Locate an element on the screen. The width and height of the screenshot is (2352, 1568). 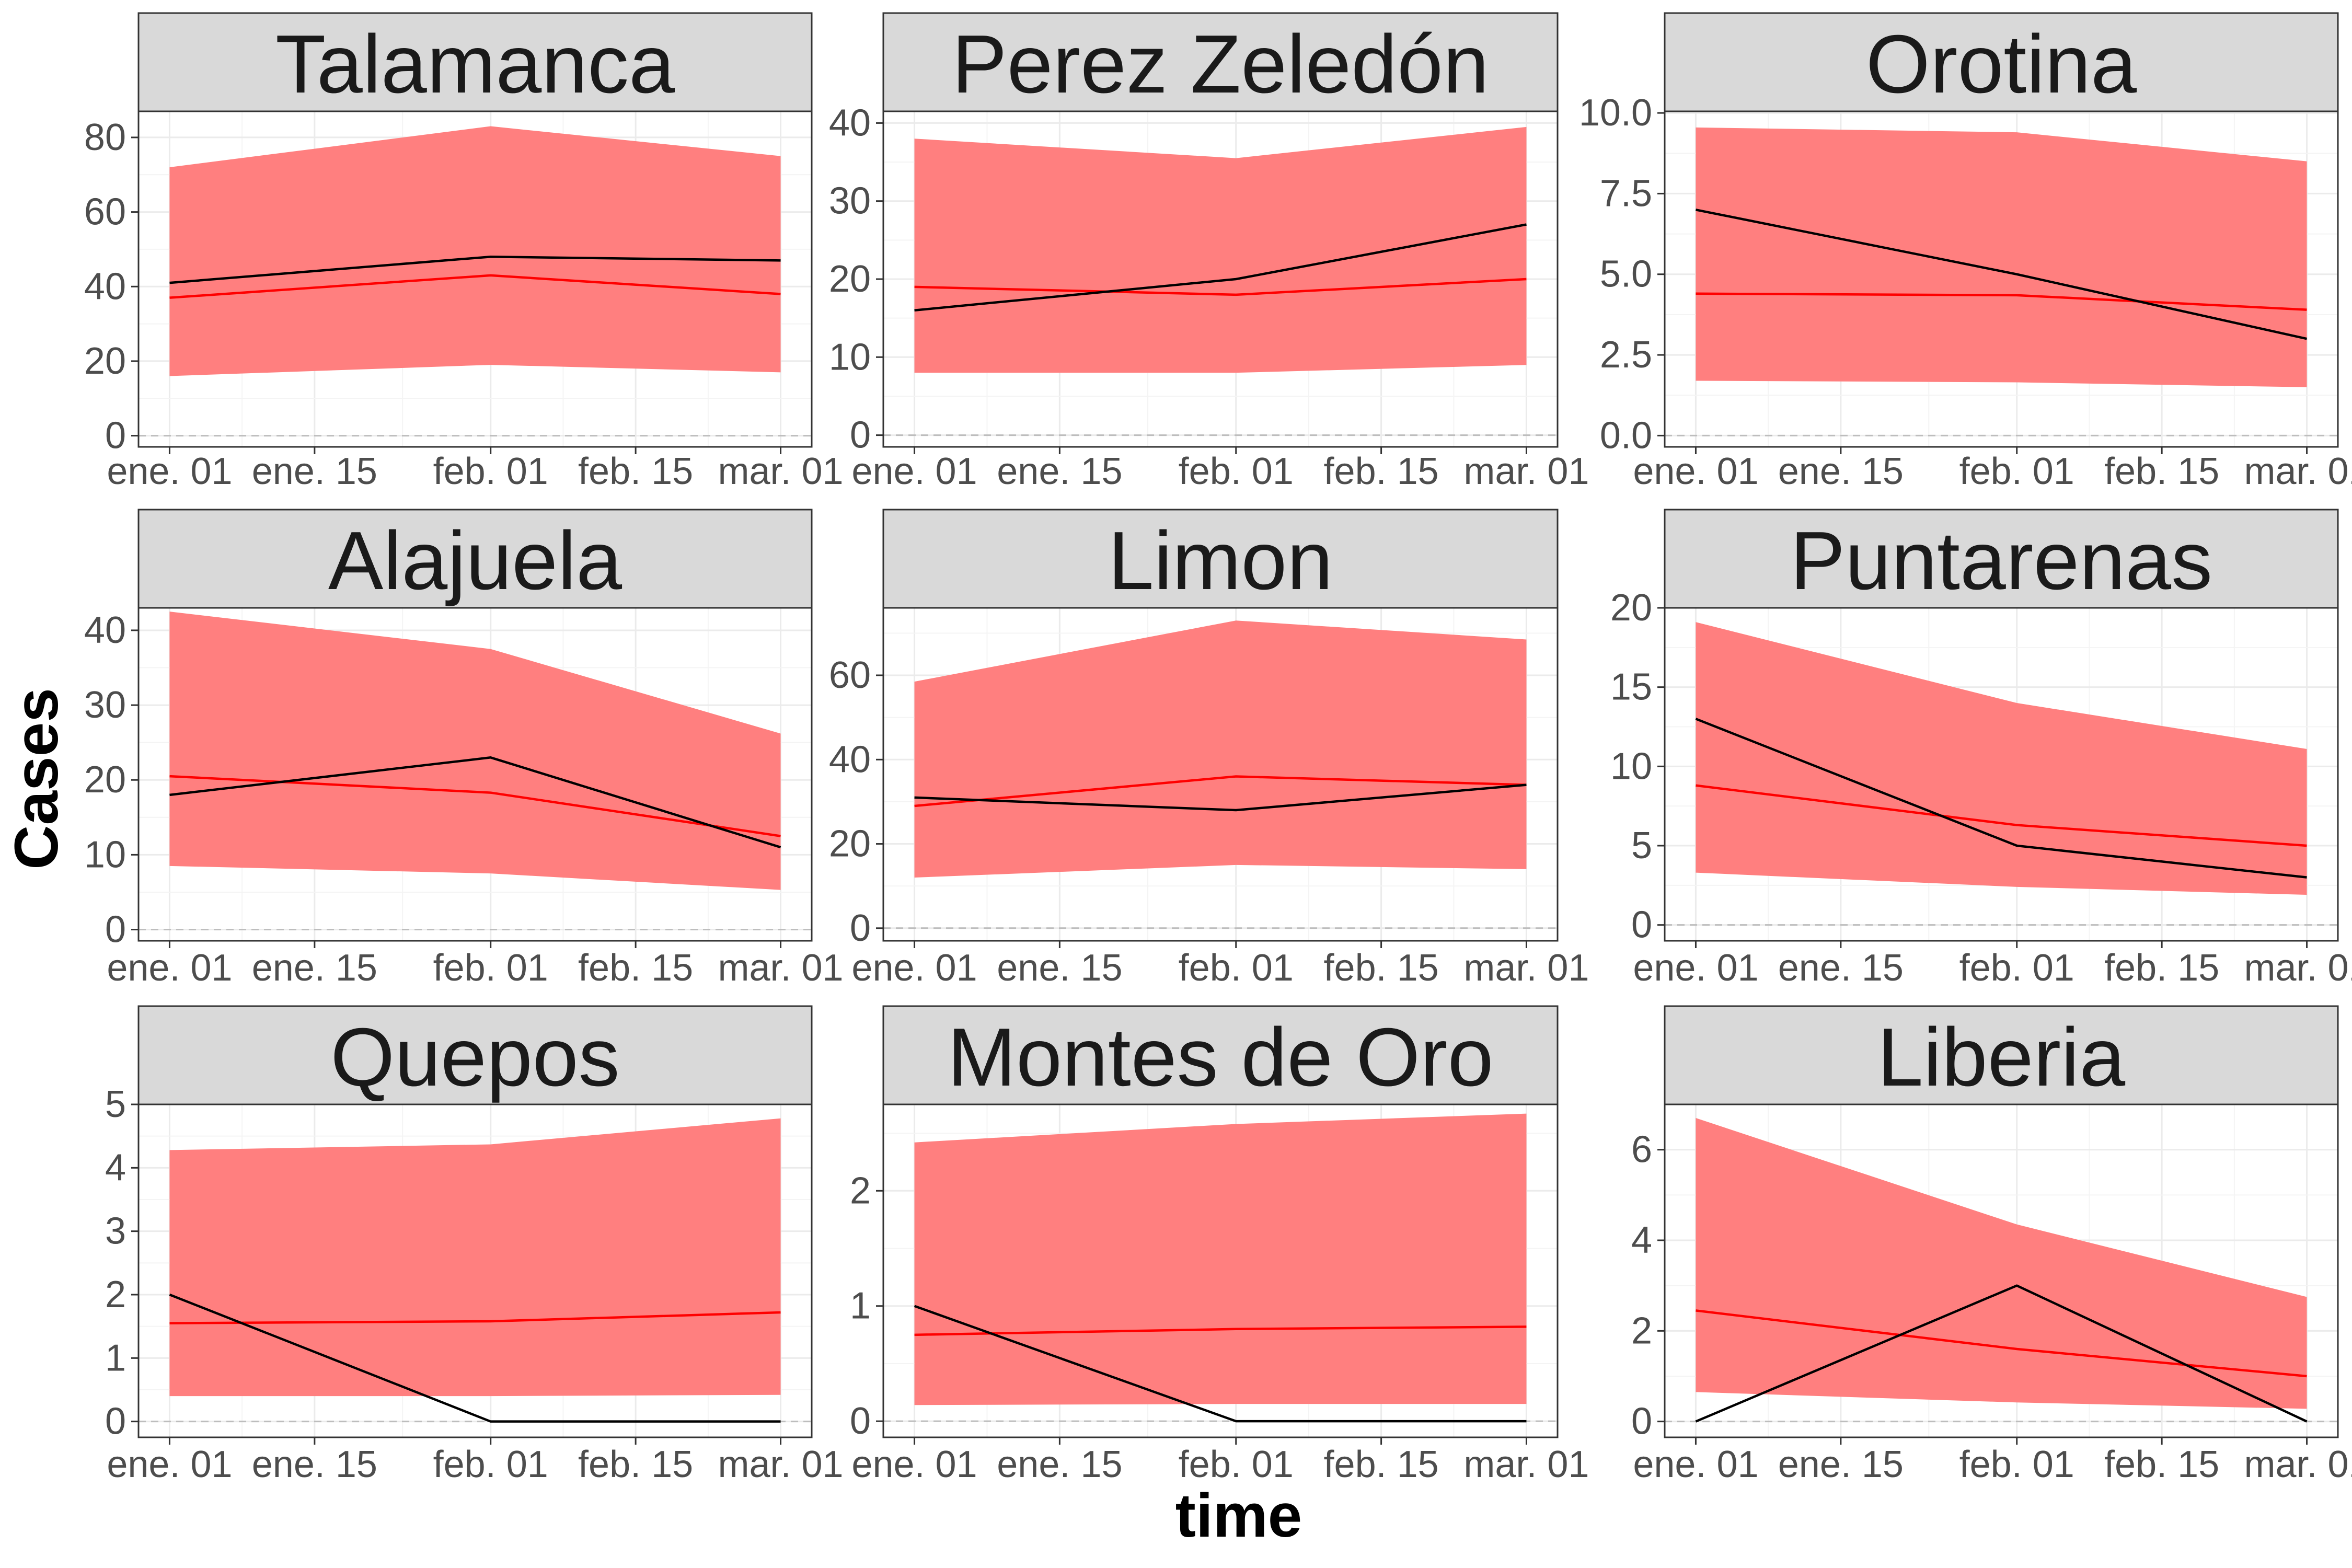
facet-title: Puntarenas is located at coordinates (2001, 561).